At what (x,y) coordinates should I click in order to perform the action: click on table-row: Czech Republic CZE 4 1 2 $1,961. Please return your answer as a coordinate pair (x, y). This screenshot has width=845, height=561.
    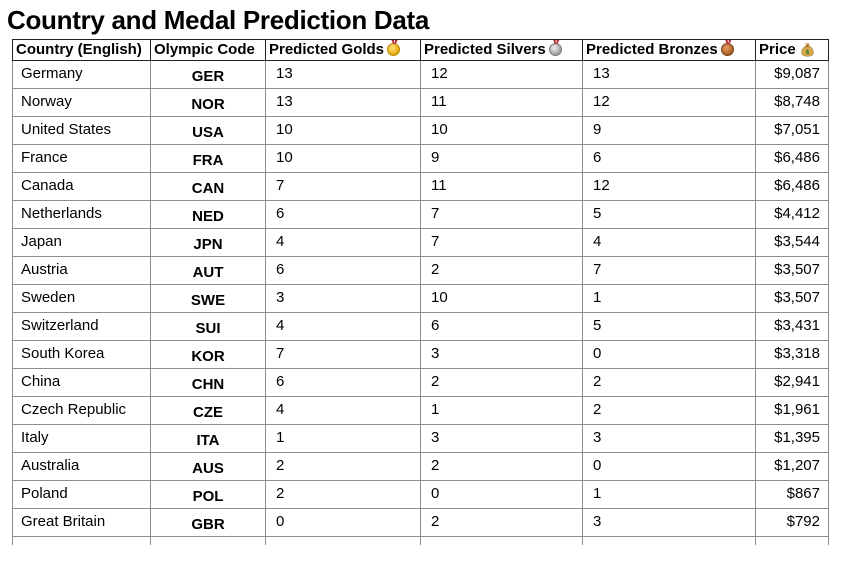
    Looking at the image, I should click on (420, 410).